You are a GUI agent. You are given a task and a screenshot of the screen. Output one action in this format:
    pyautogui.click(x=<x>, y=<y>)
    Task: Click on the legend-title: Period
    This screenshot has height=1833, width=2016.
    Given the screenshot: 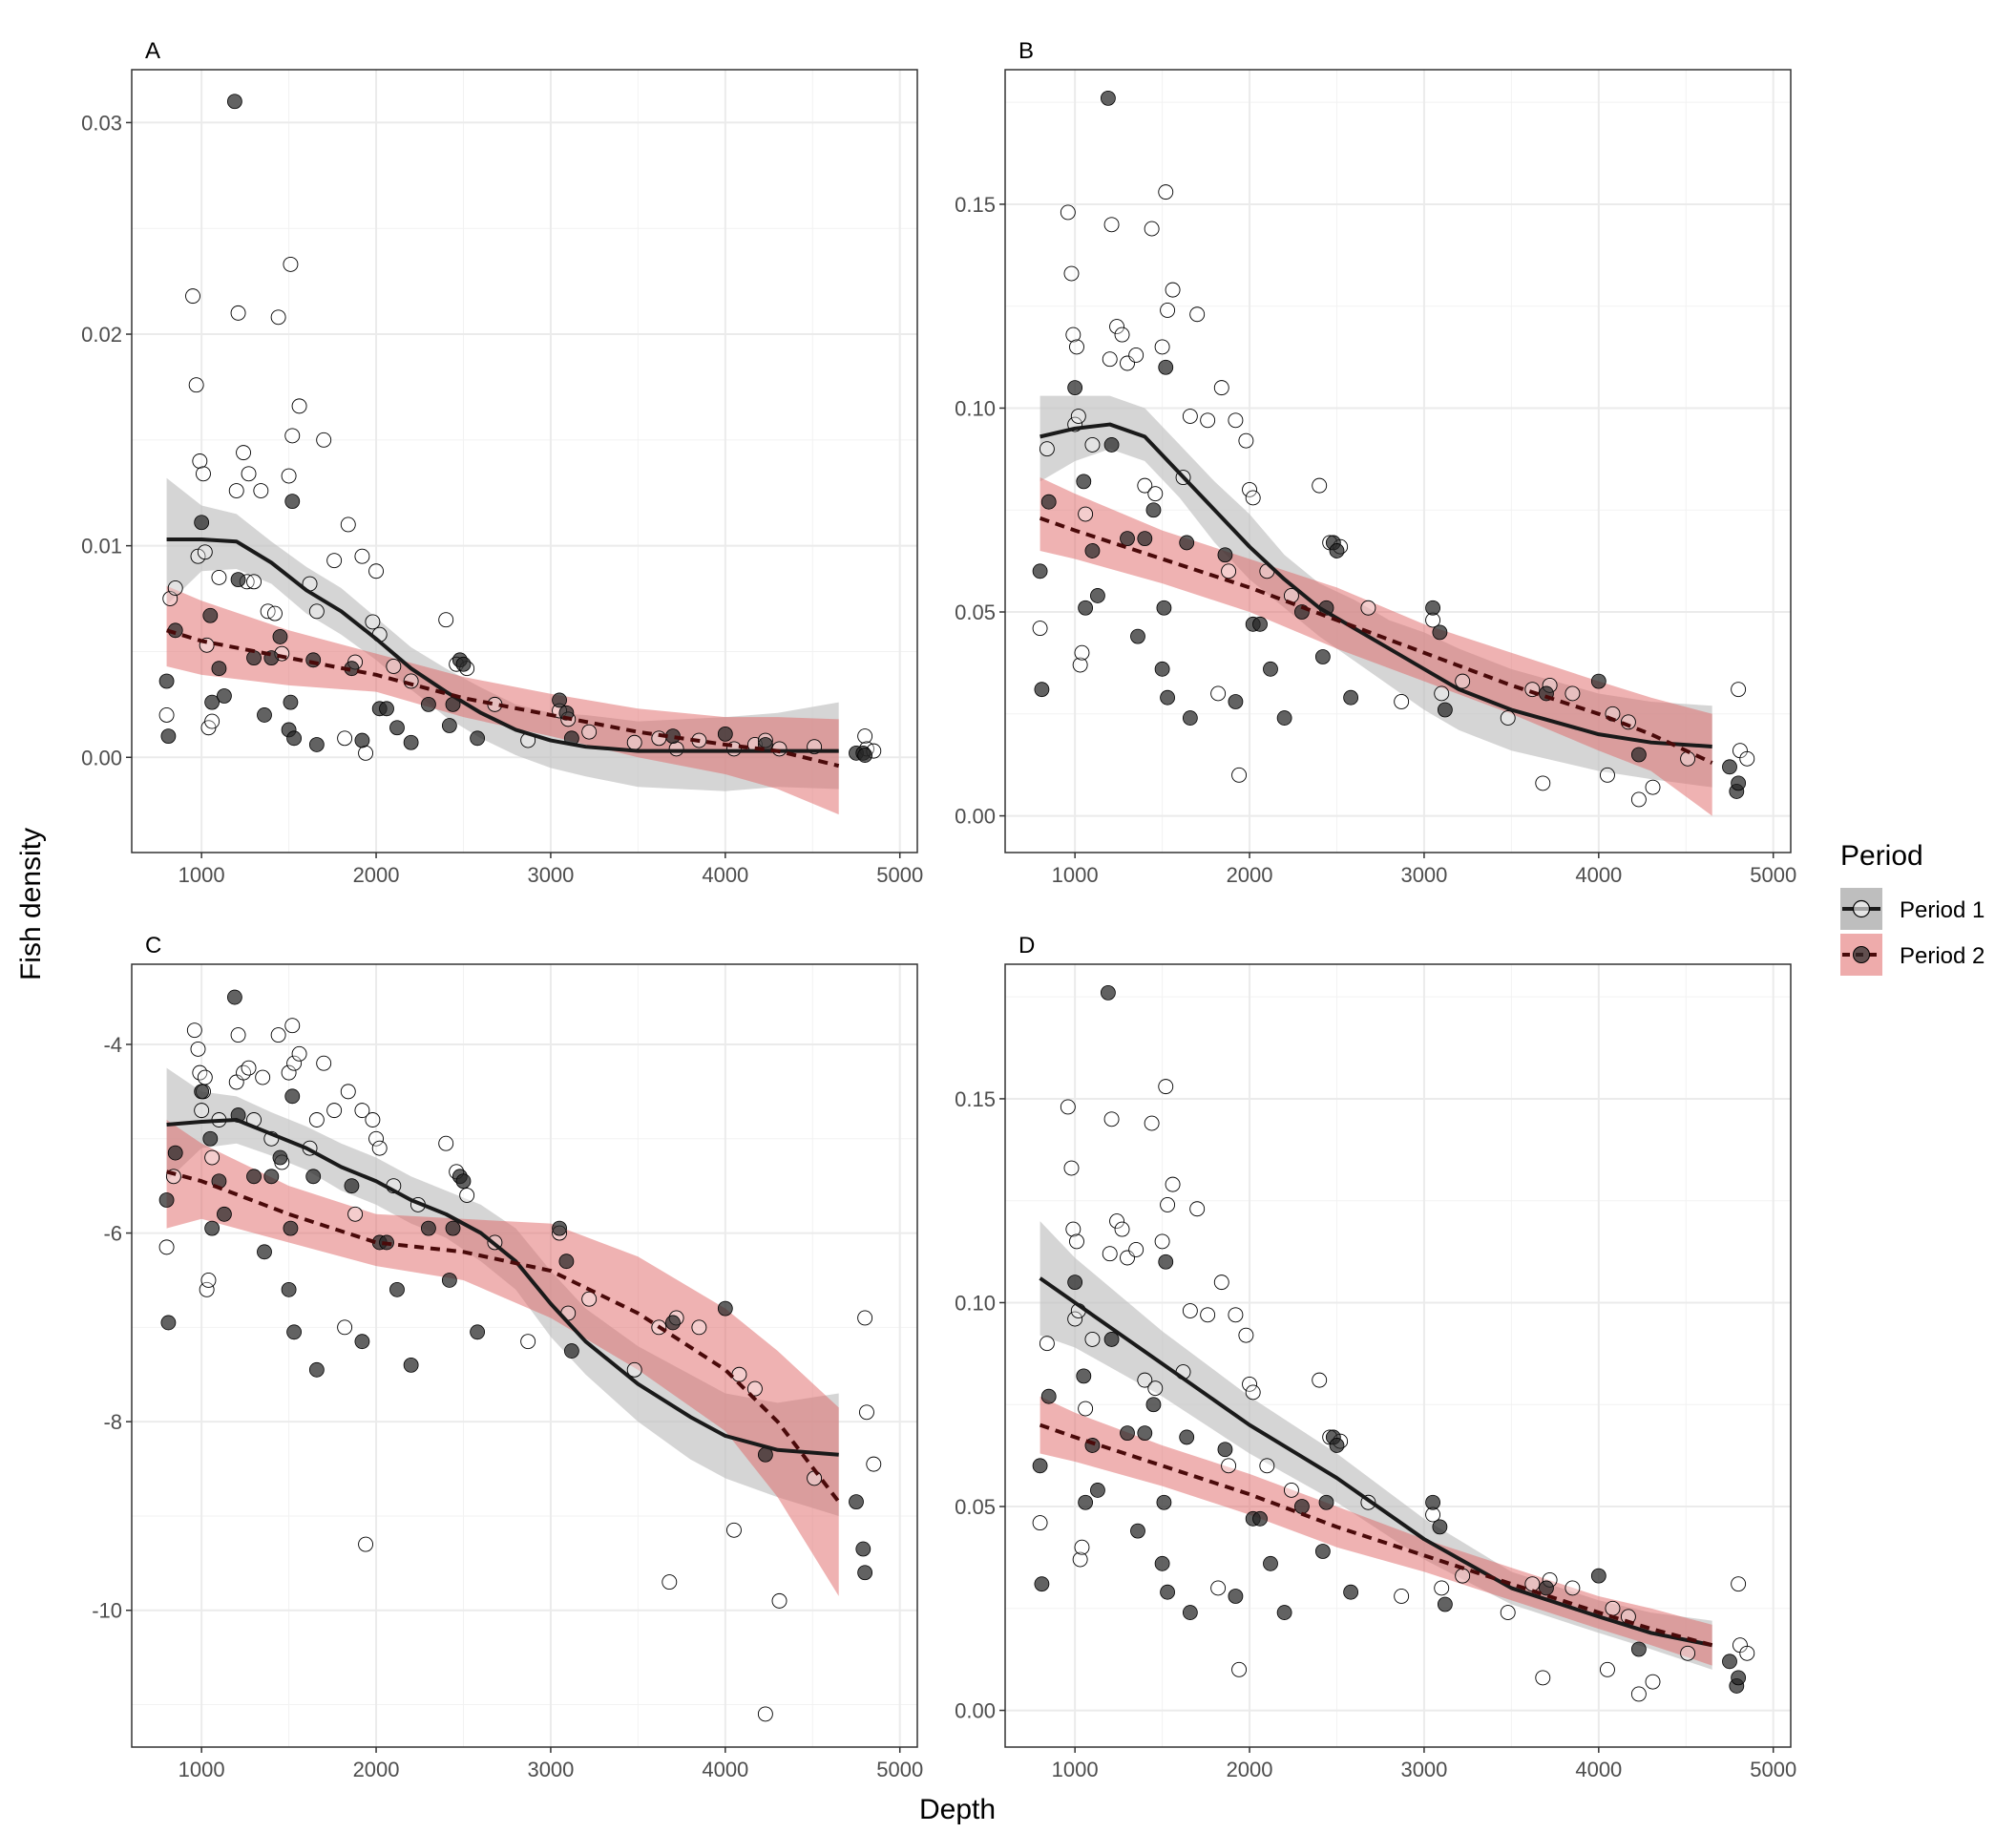 What is the action you would take?
    pyautogui.click(x=1882, y=856)
    